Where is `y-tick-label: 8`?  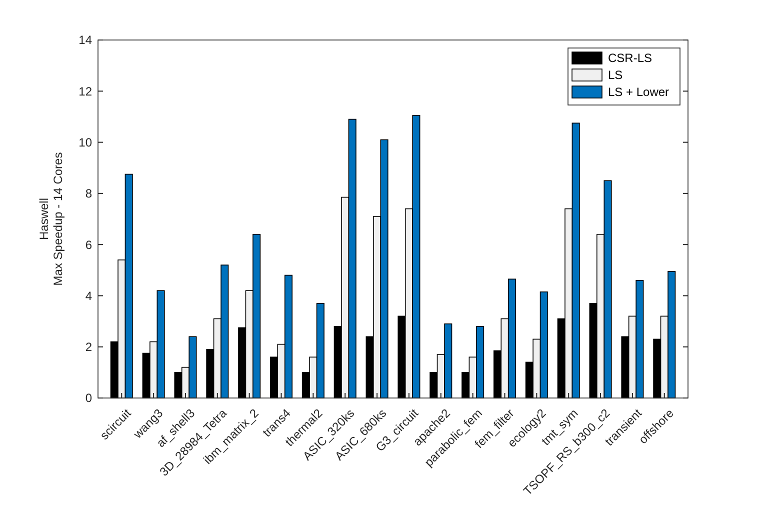
y-tick-label: 8 is located at coordinates (88, 193).